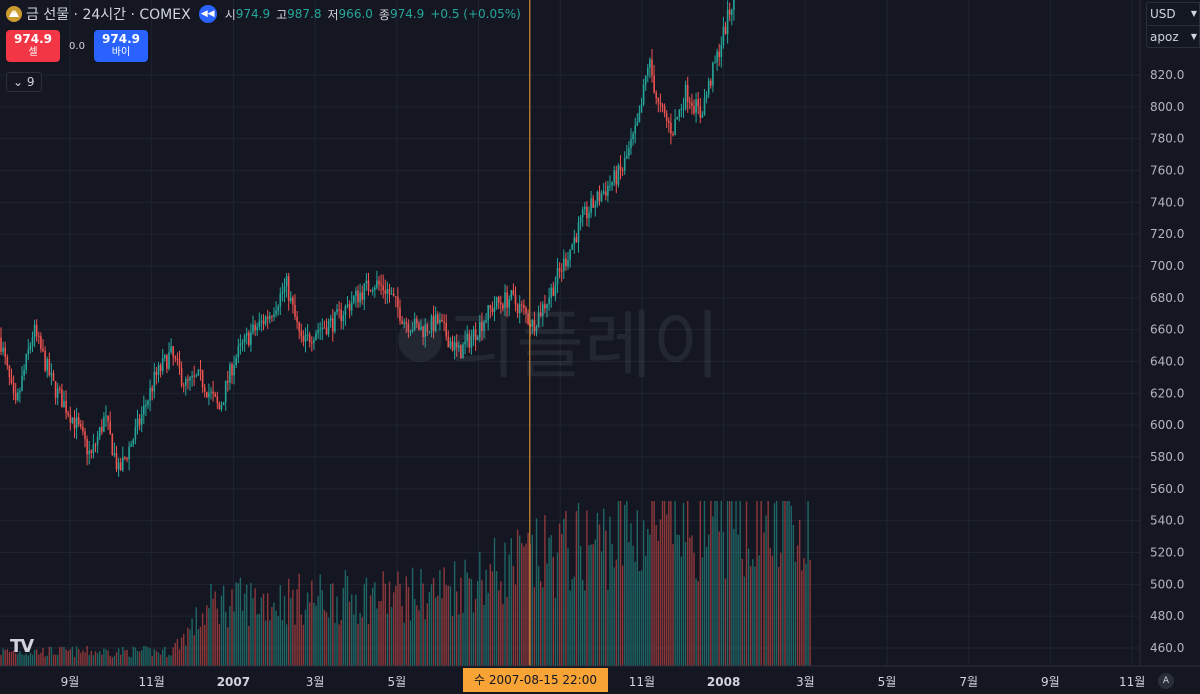 This screenshot has height=694, width=1200. I want to click on indicator-toggle: ⌄ 9, so click(24, 82).